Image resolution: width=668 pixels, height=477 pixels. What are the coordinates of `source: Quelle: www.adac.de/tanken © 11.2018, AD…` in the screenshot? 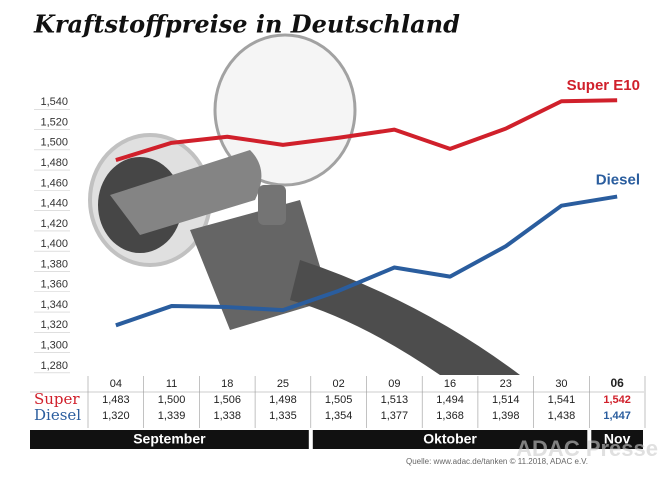 It's located at (497, 461).